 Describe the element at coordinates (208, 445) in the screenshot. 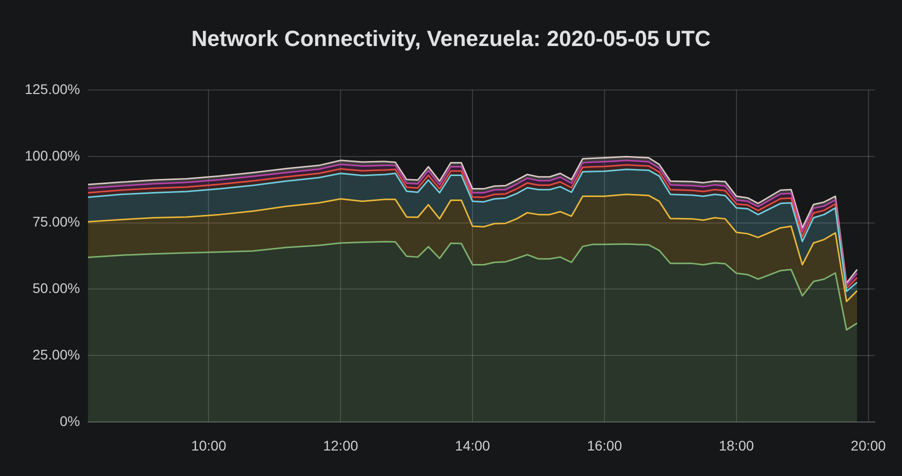

I see `x-tick-label: 10:00` at that location.